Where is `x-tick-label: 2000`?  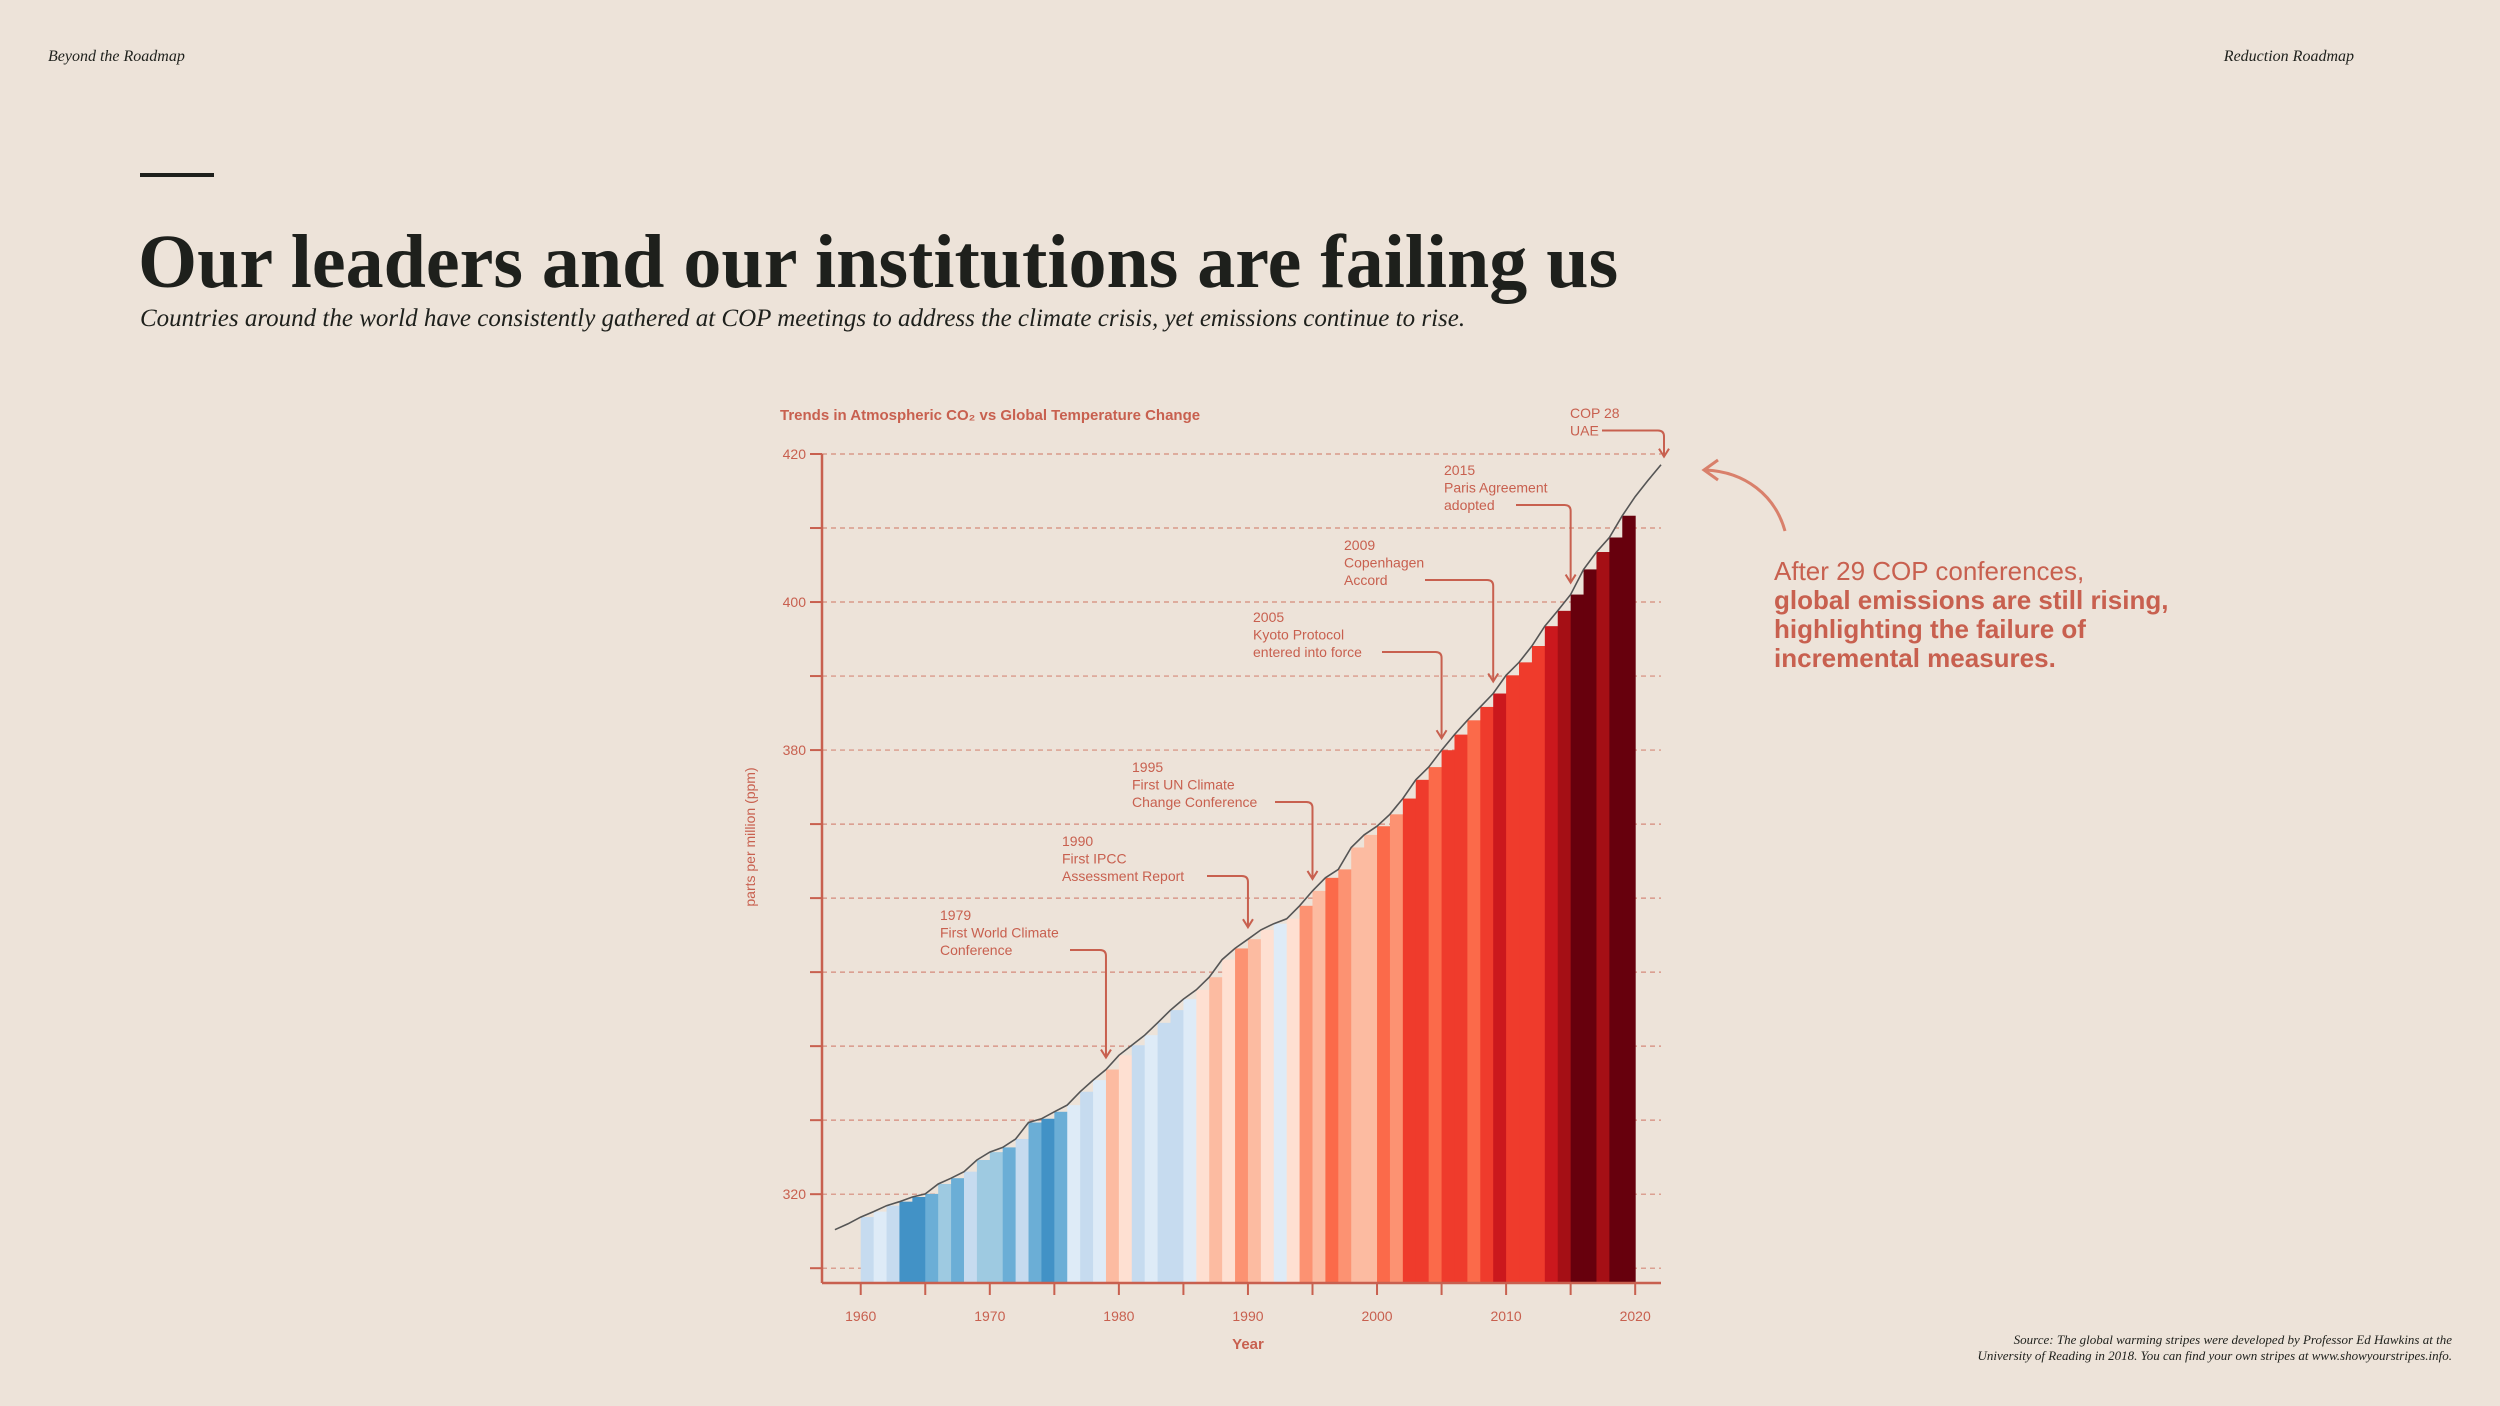 x-tick-label: 2000 is located at coordinates (1376, 1316).